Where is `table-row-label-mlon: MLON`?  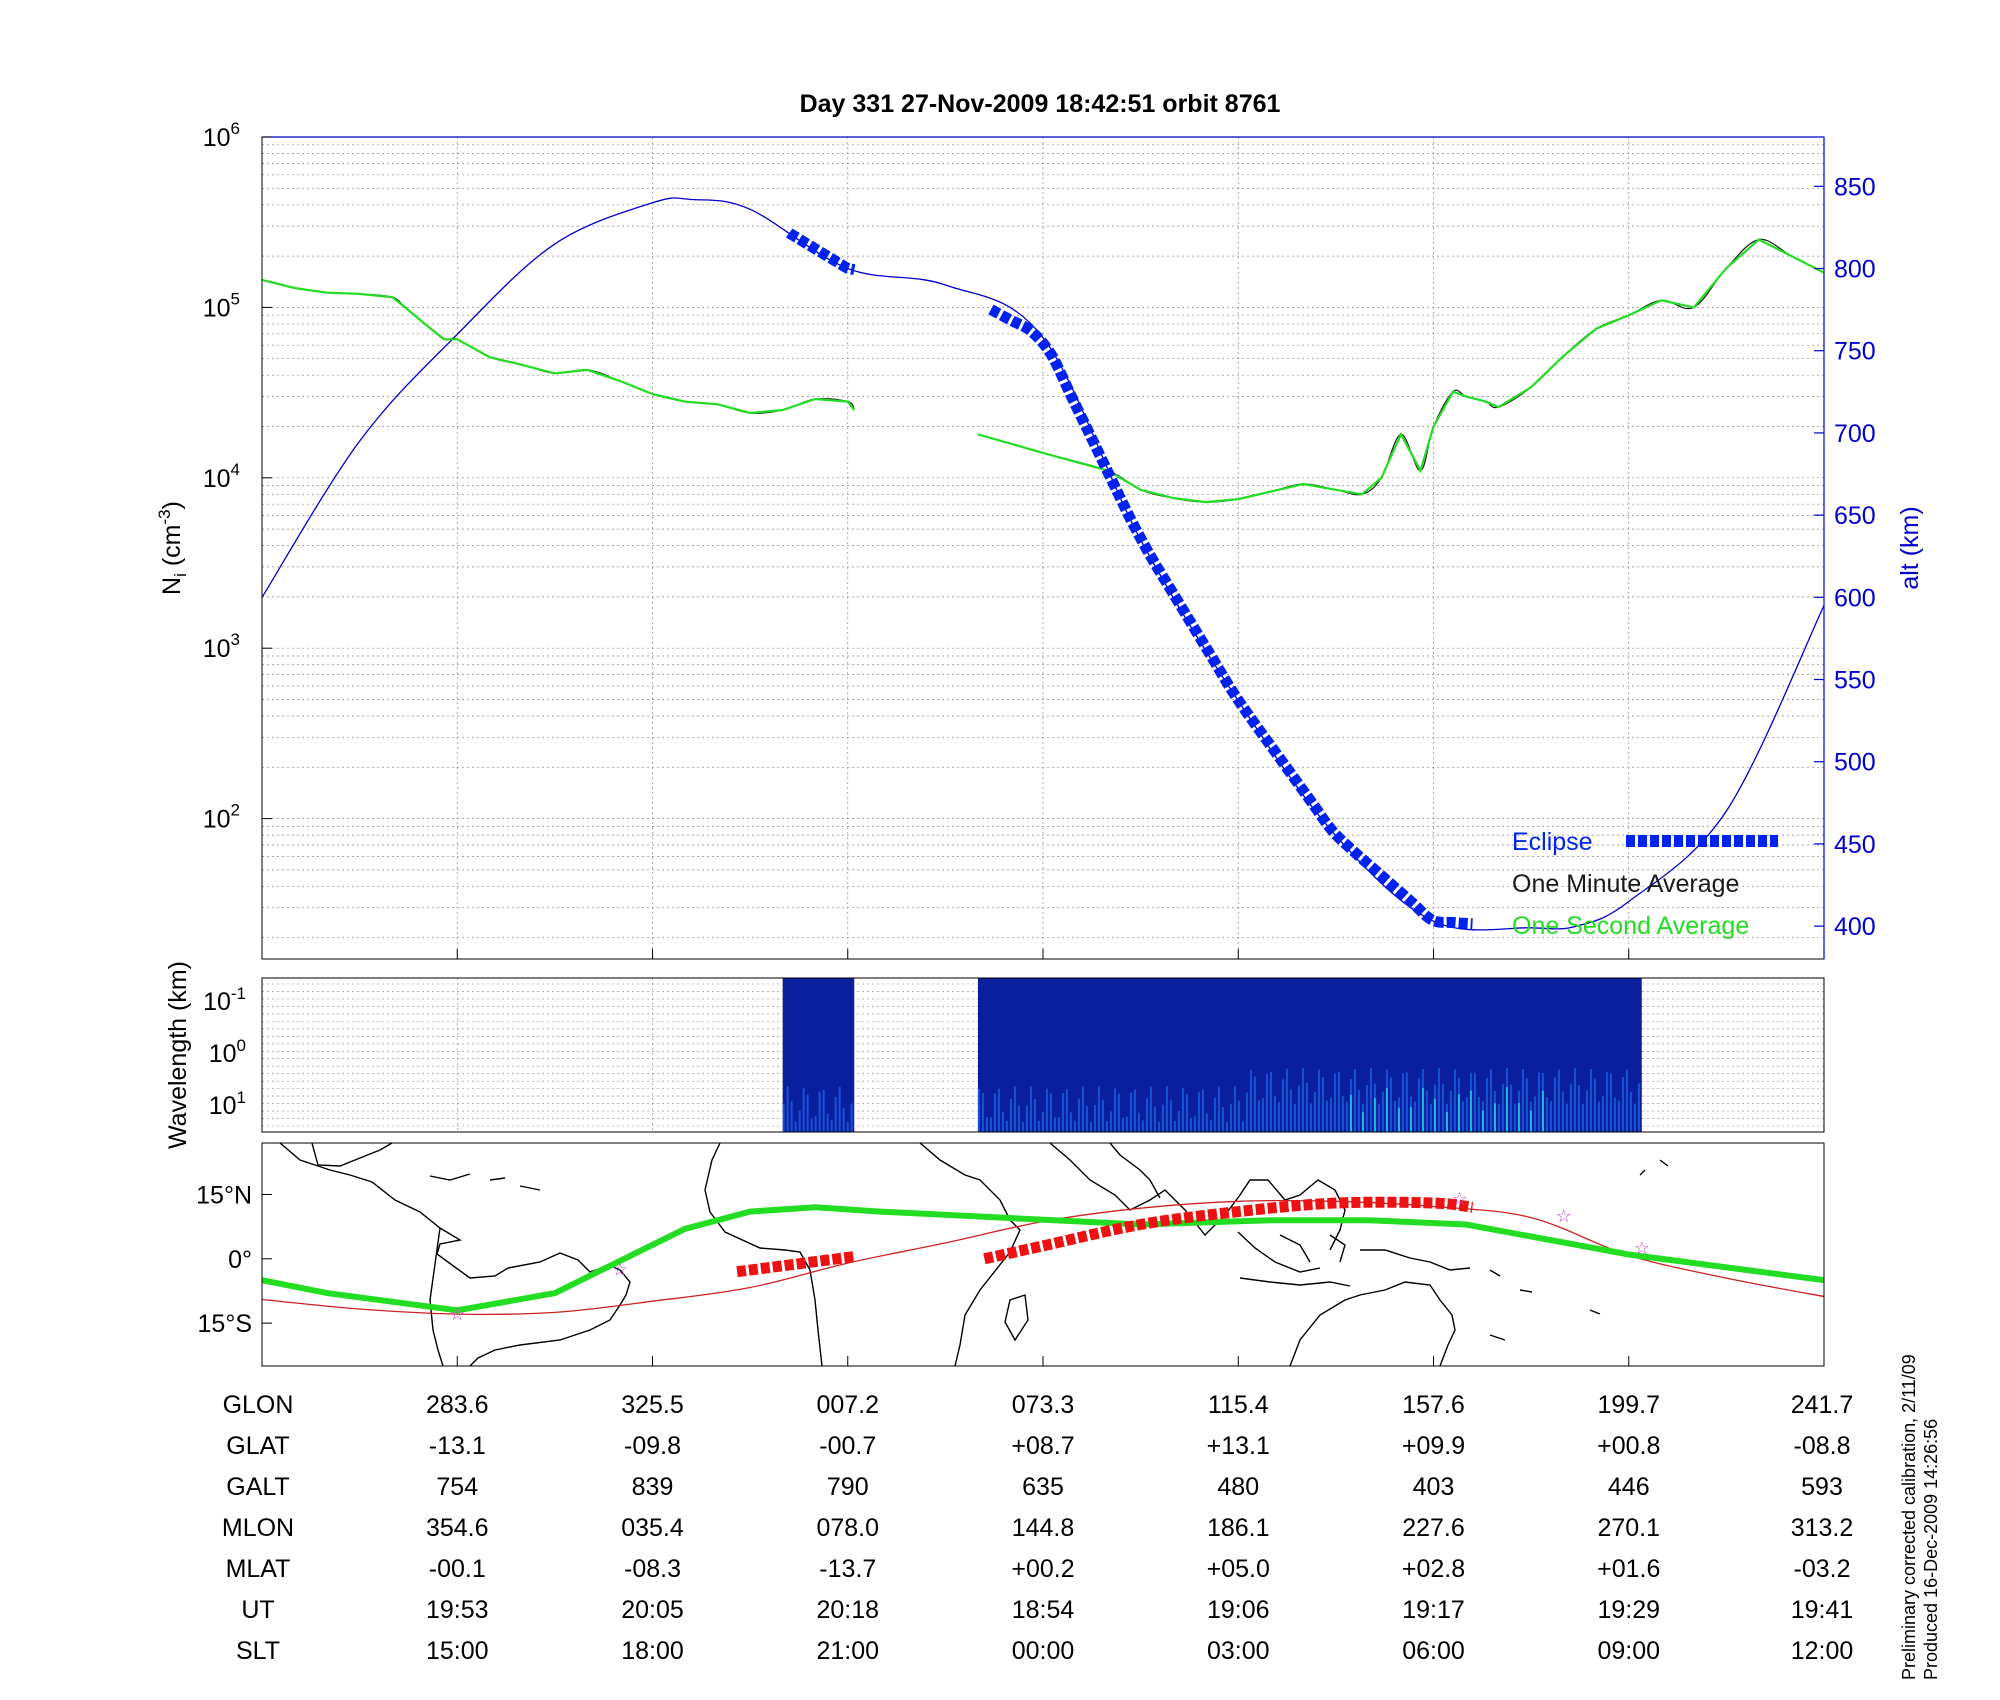
table-row-label-mlon: MLON is located at coordinates (258, 1528).